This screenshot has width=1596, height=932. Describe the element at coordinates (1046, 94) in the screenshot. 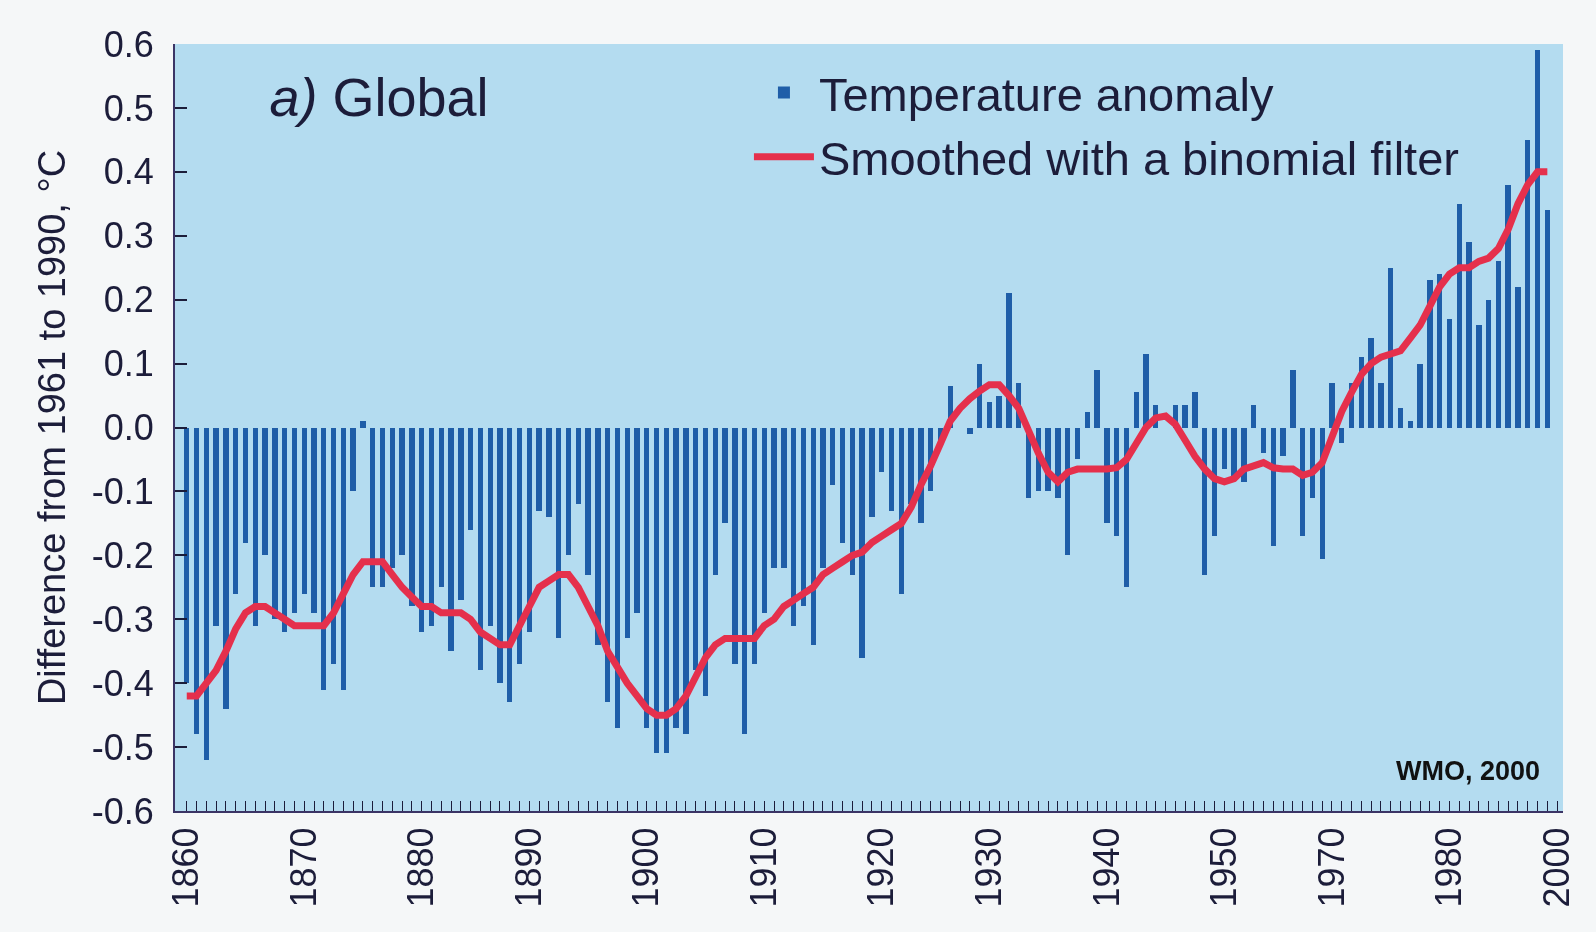

I see `legend-label: Temperature anomaly` at that location.